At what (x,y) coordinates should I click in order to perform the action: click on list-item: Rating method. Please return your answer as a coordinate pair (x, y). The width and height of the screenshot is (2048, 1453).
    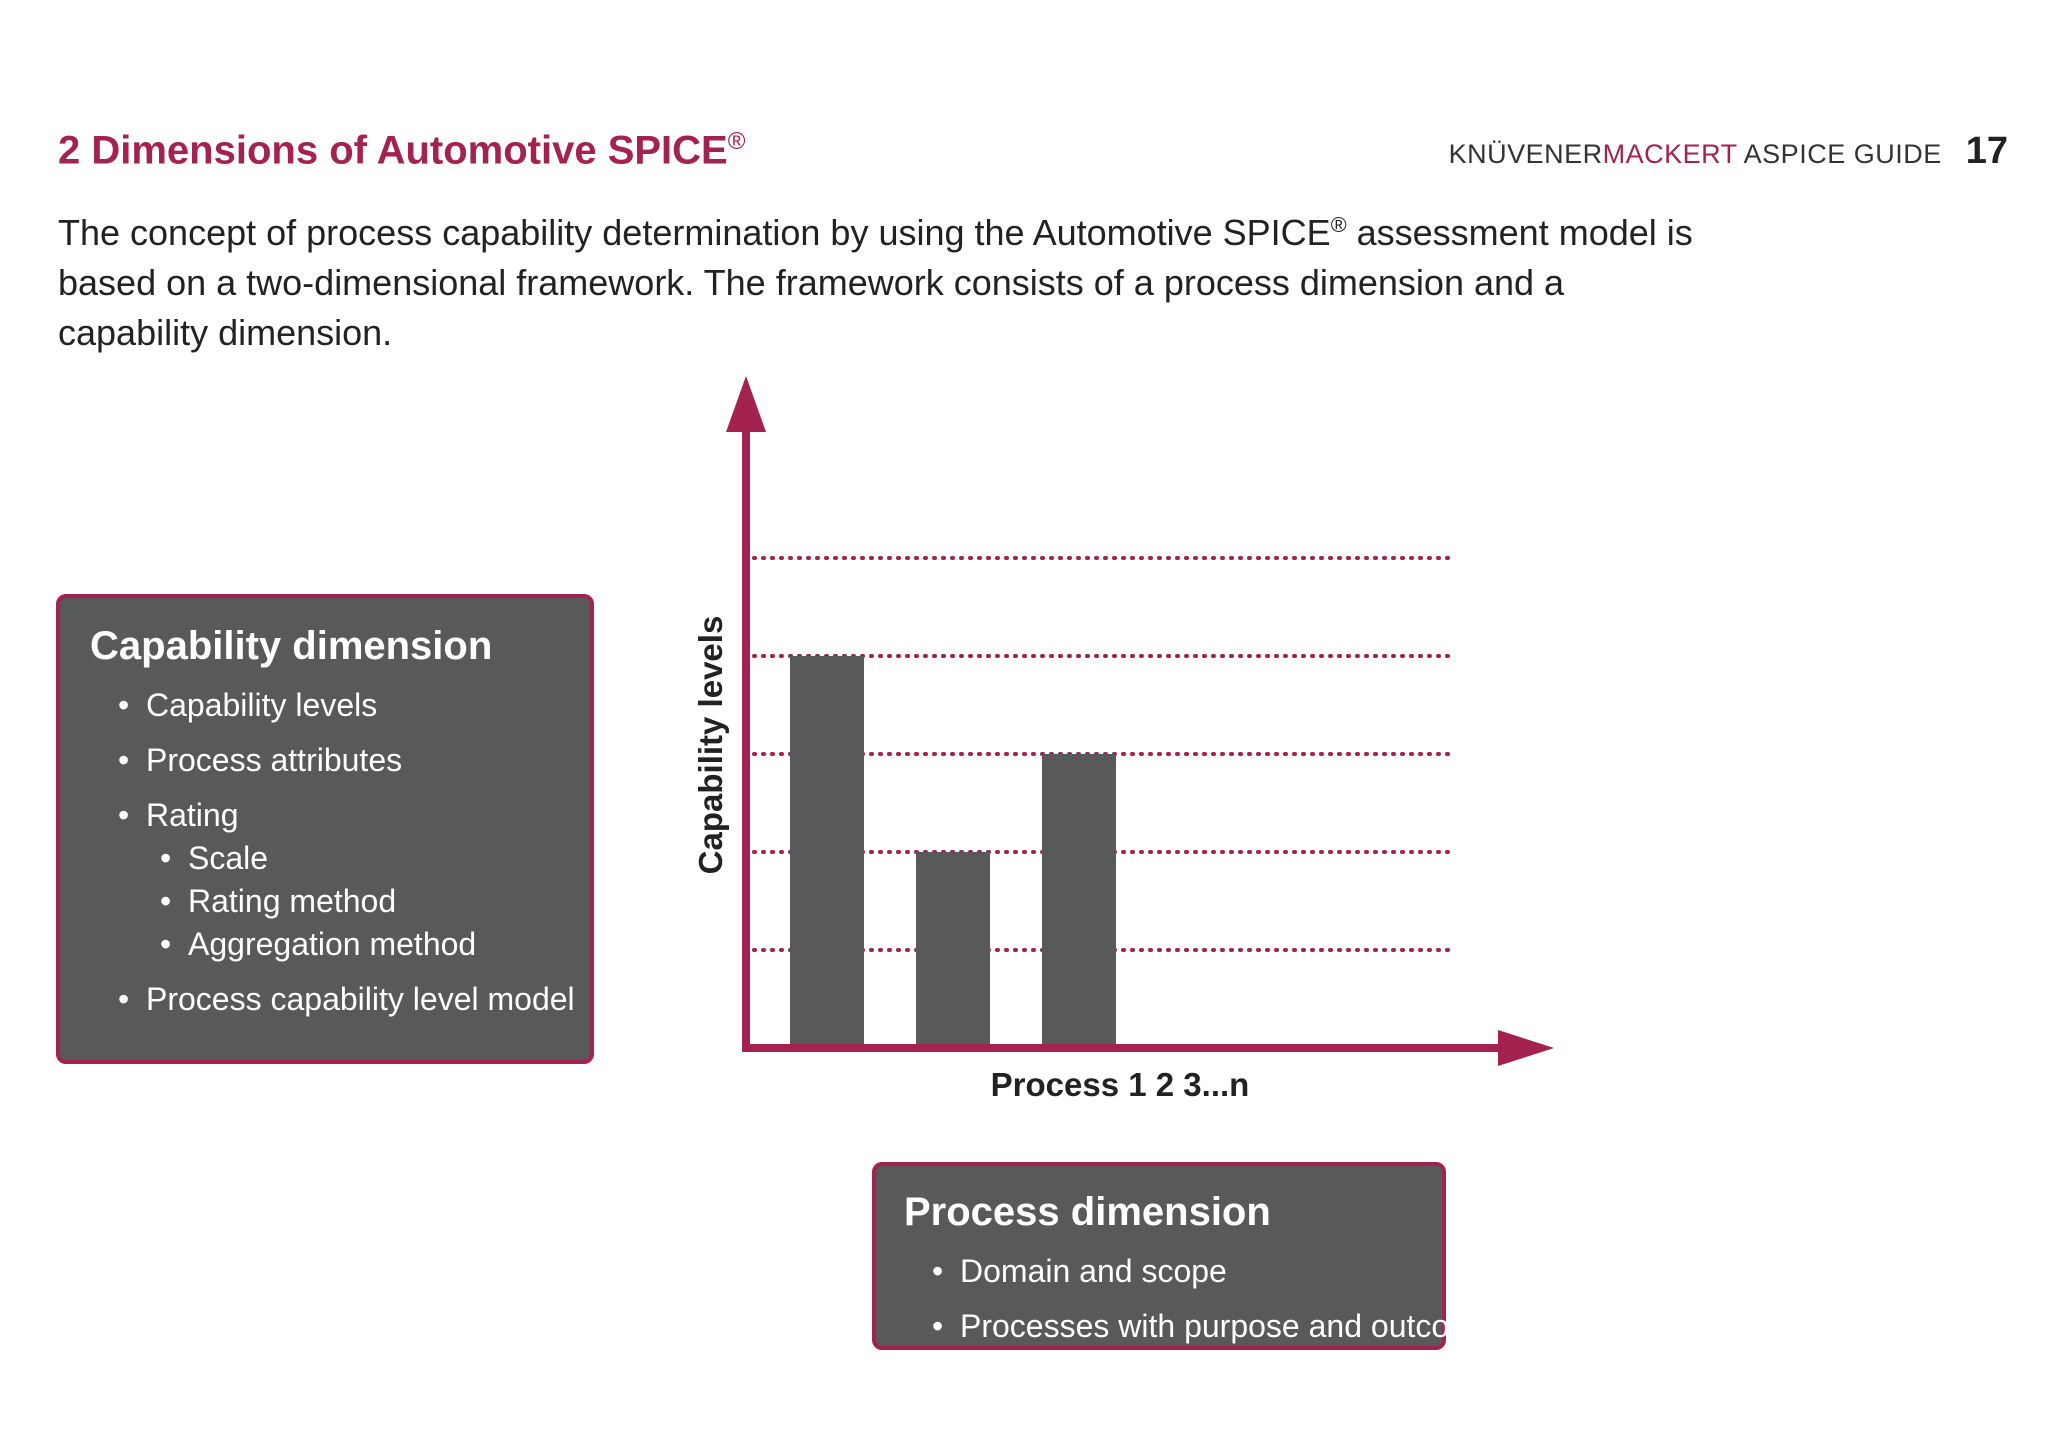
    Looking at the image, I should click on (375, 901).